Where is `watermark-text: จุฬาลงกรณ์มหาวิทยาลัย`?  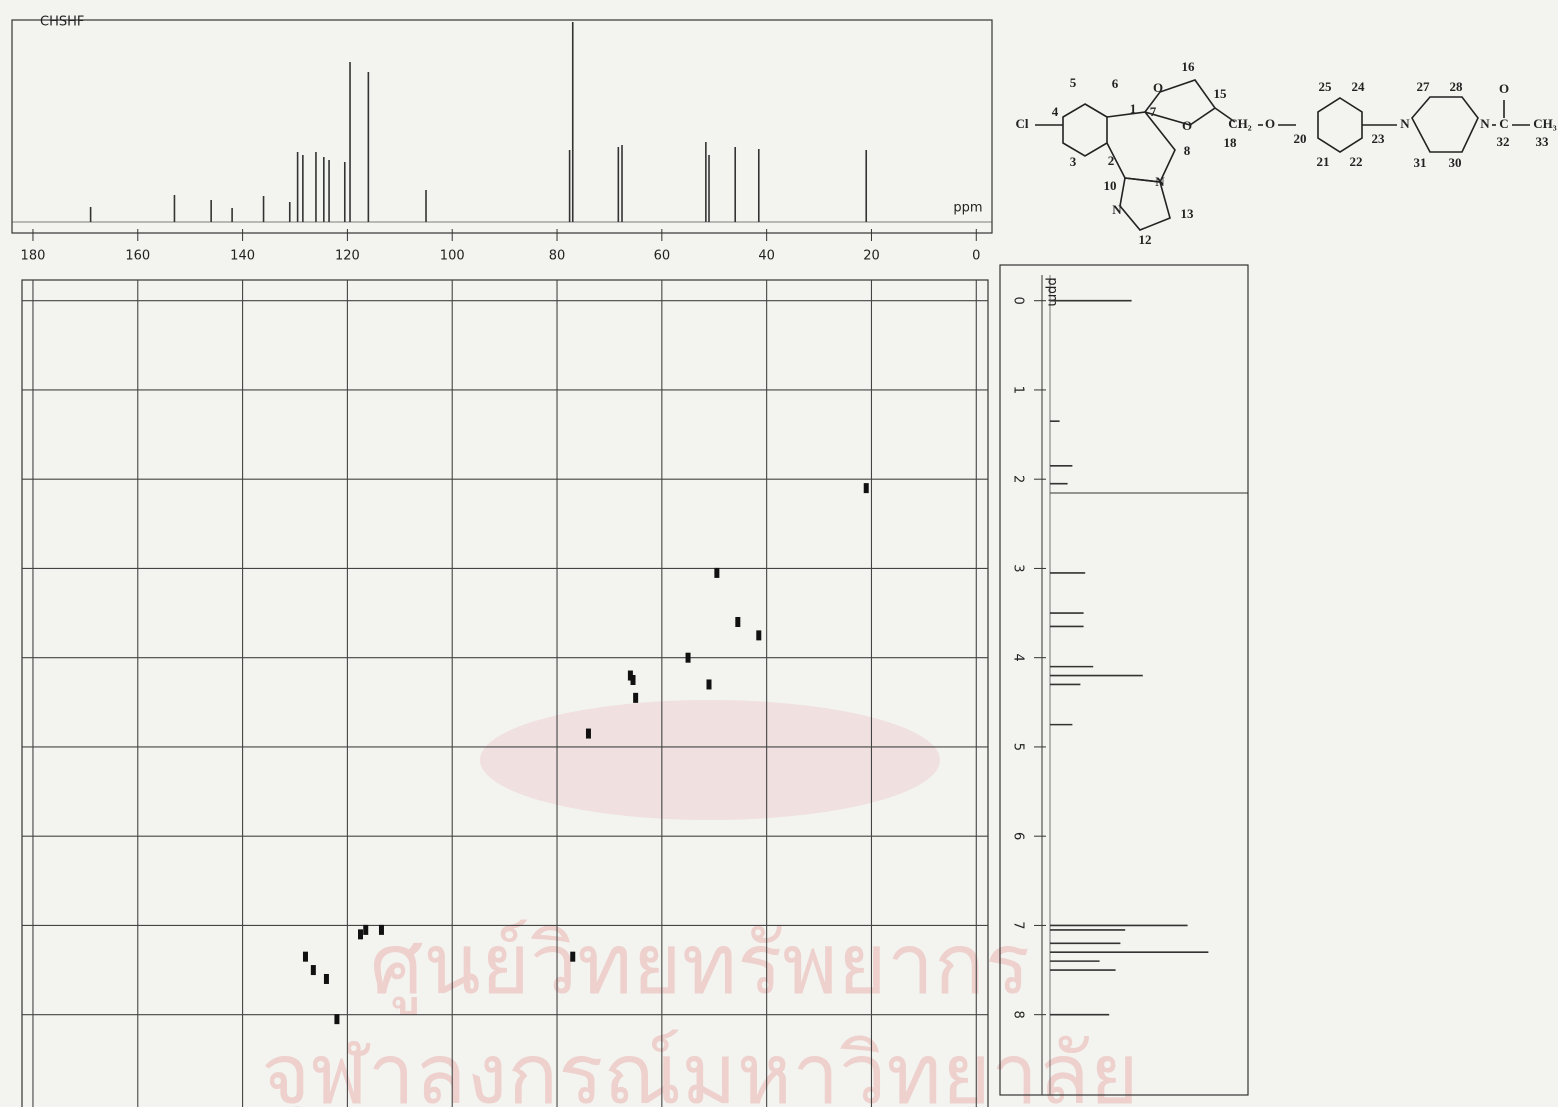
watermark-text: จุฬาลงกรณ์มหาวิทยาลัย is located at coordinates (700, 1066).